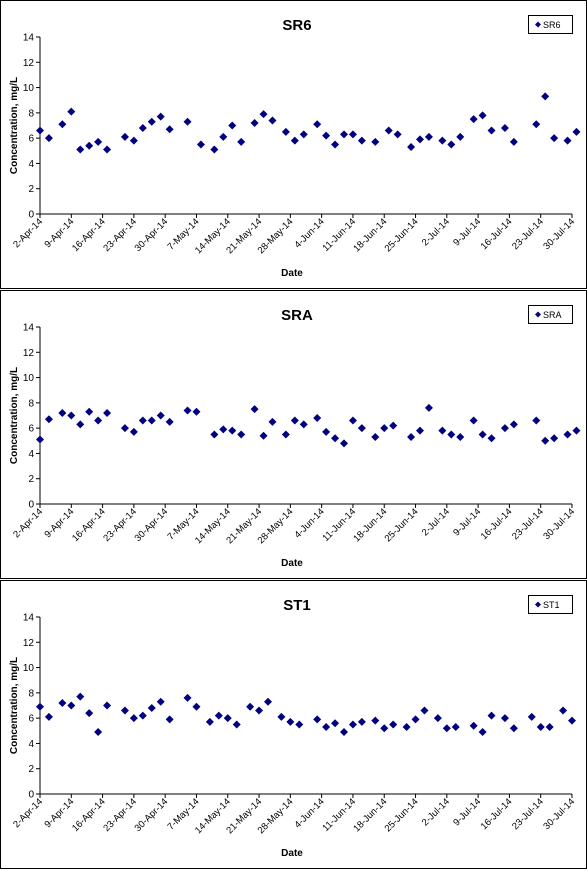  Describe the element at coordinates (538, 314) in the screenshot. I see `legend-marker` at that location.